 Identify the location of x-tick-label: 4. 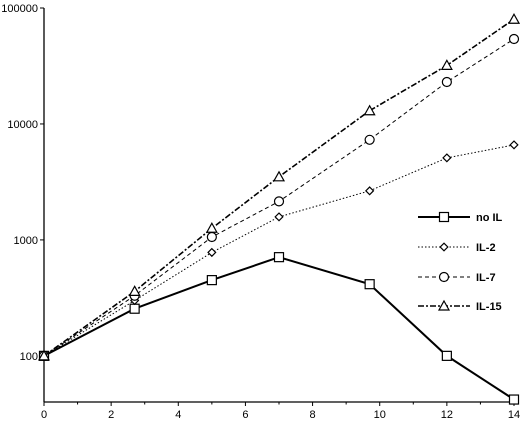
(178, 415).